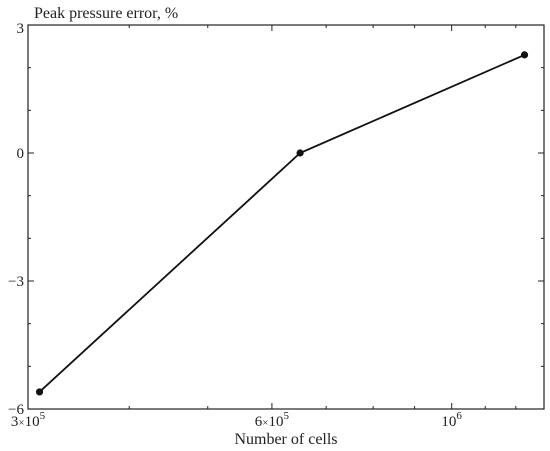 The height and width of the screenshot is (451, 550). I want to click on x-axis-label: Number of cells, so click(285, 439).